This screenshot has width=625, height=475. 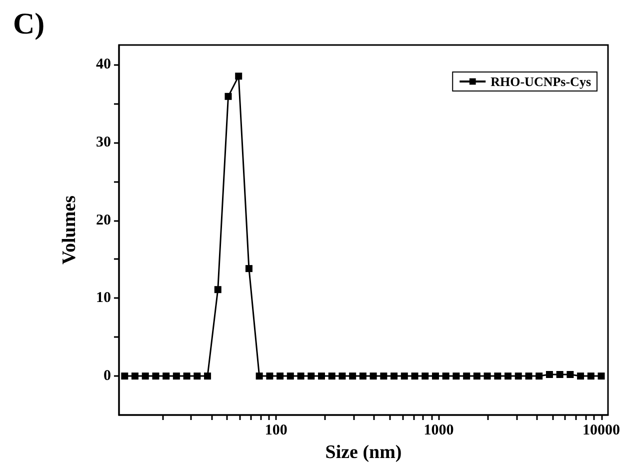 I want to click on x-axis-title: Size (nm), so click(x=363, y=452).